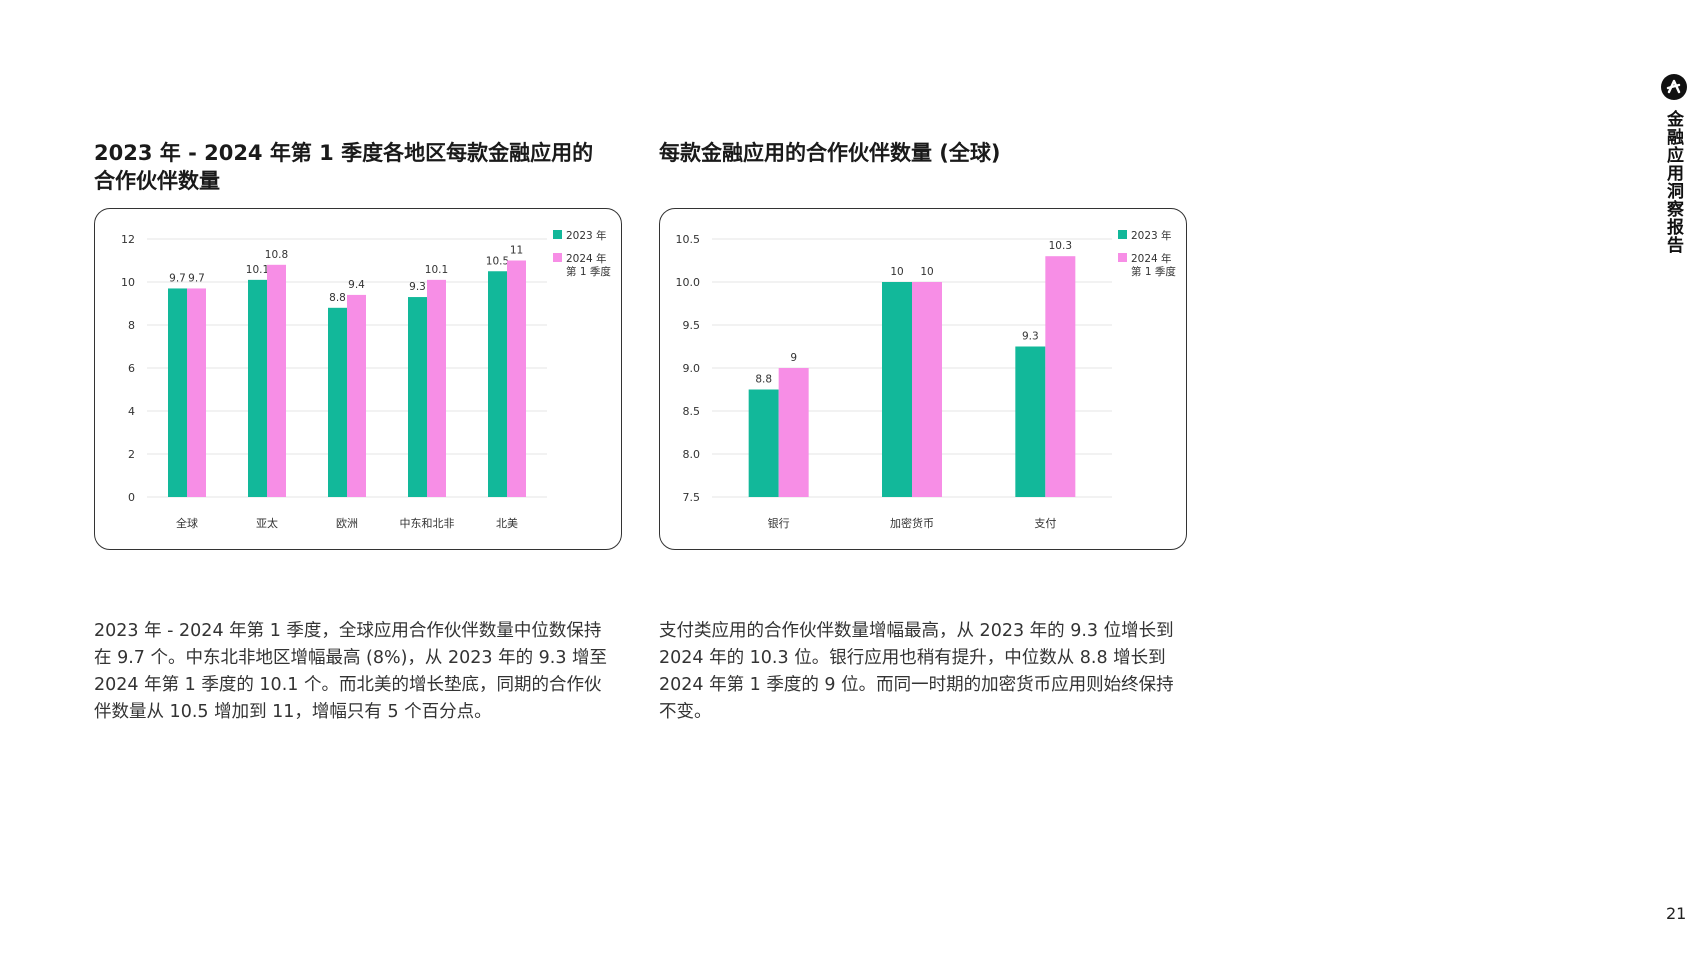  I want to click on y-tick-label: 8, so click(131, 325).